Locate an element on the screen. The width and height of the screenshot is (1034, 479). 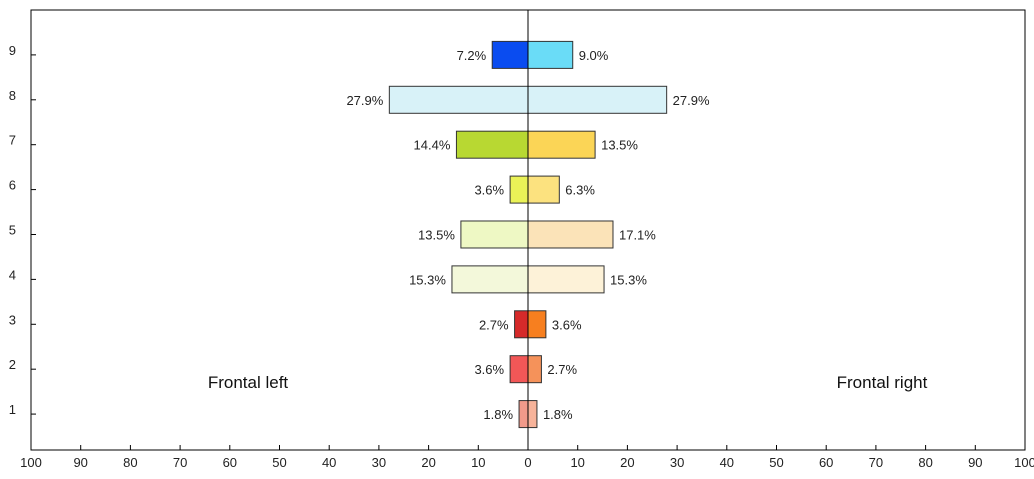
x-tick-label-5: 50 is located at coordinates (279, 462).